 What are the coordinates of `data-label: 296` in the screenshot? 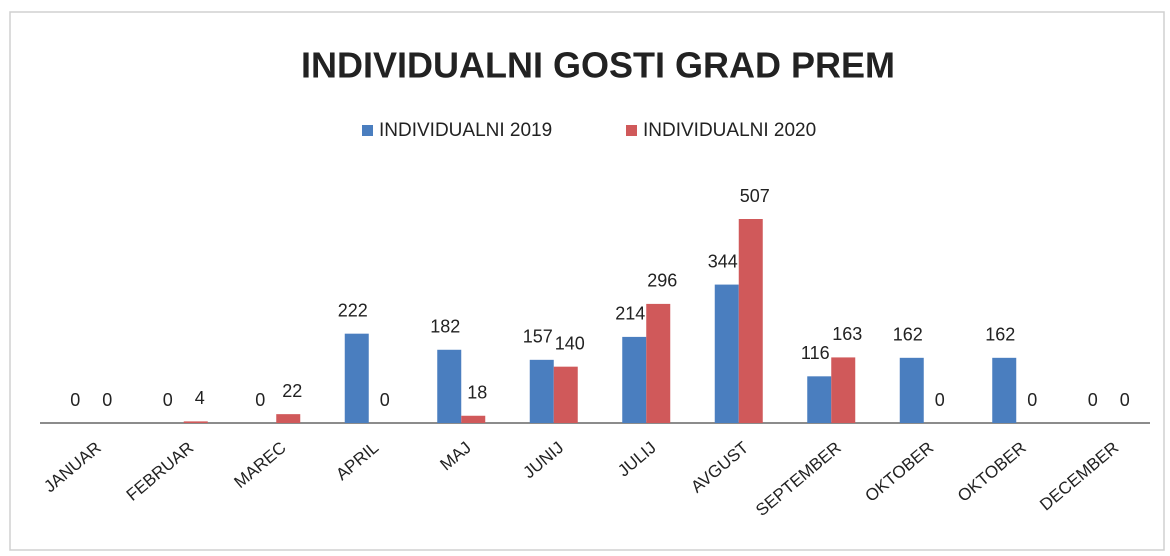 It's located at (662, 281).